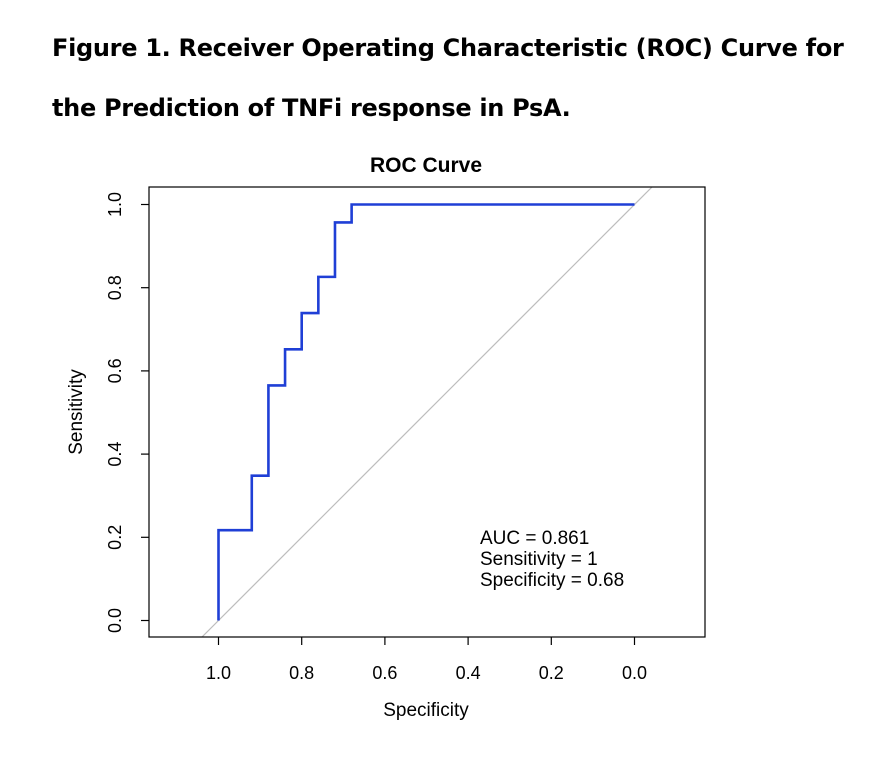 The height and width of the screenshot is (762, 885). I want to click on x-tick-label: 0.2, so click(551, 673).